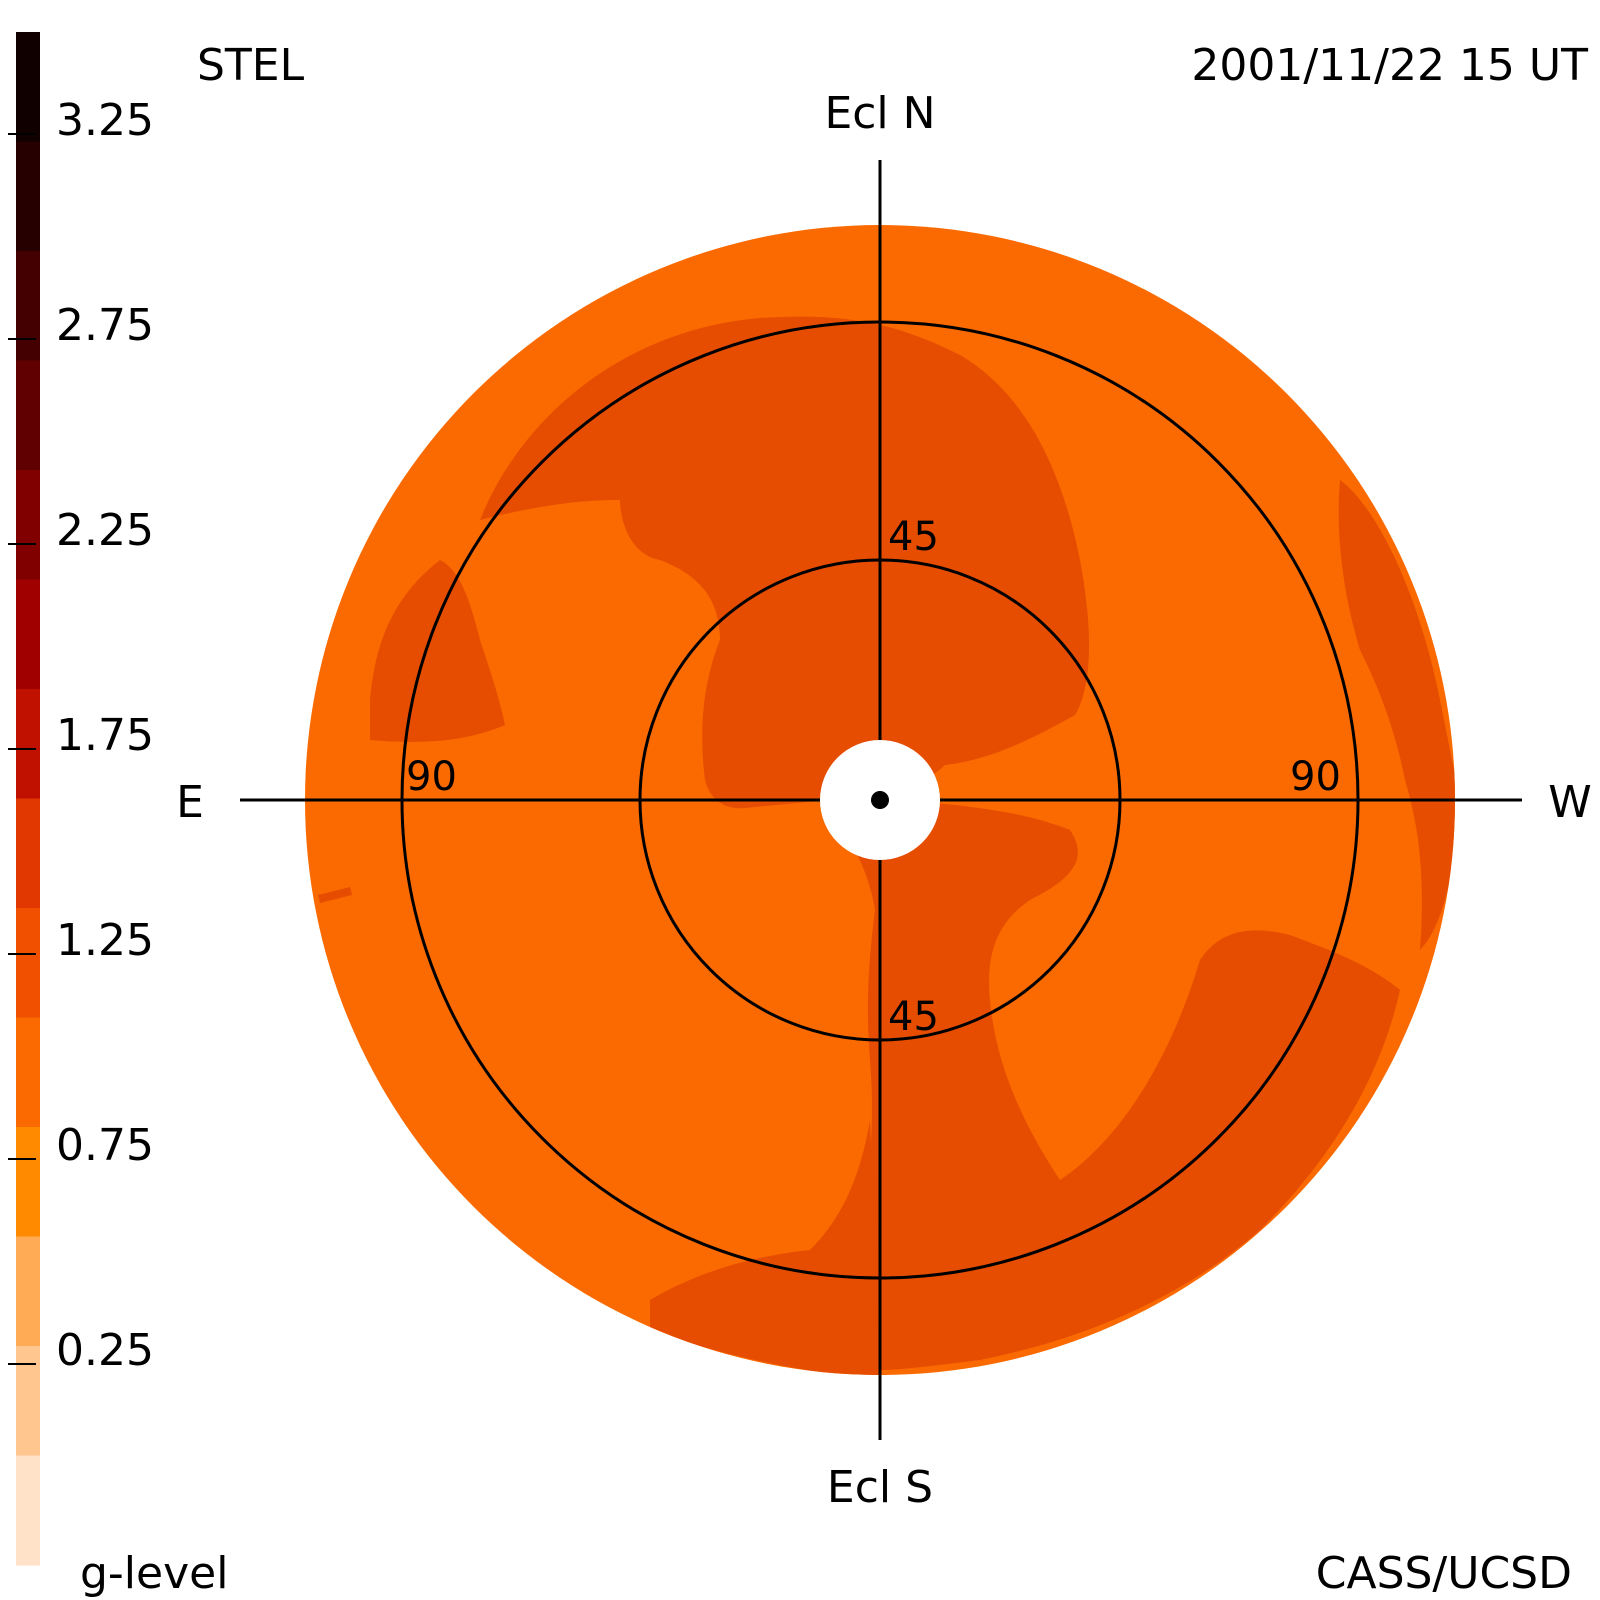 The width and height of the screenshot is (1600, 1600). I want to click on colorbar, so click(28, 799).